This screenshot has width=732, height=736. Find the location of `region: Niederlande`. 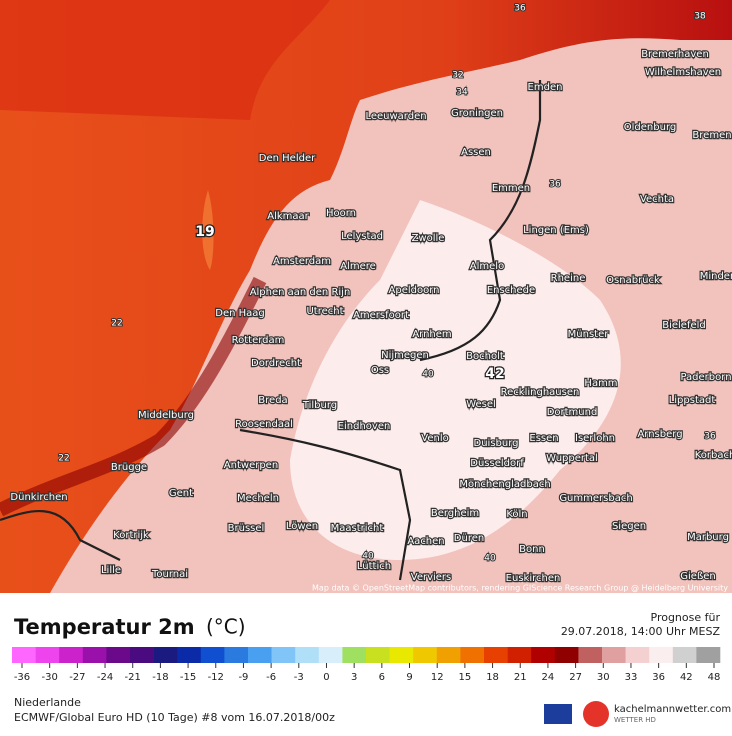

region: Niederlande is located at coordinates (47, 702).